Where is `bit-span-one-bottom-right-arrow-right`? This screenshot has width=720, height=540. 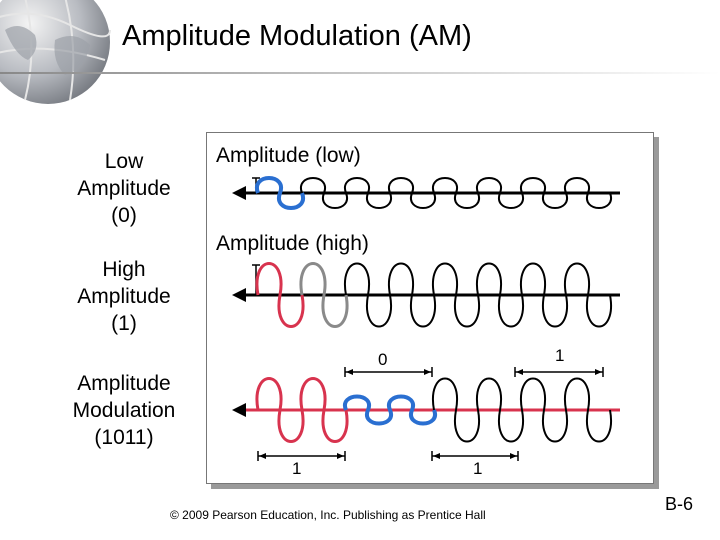
bit-span-one-bottom-right-arrow-right is located at coordinates (513, 456).